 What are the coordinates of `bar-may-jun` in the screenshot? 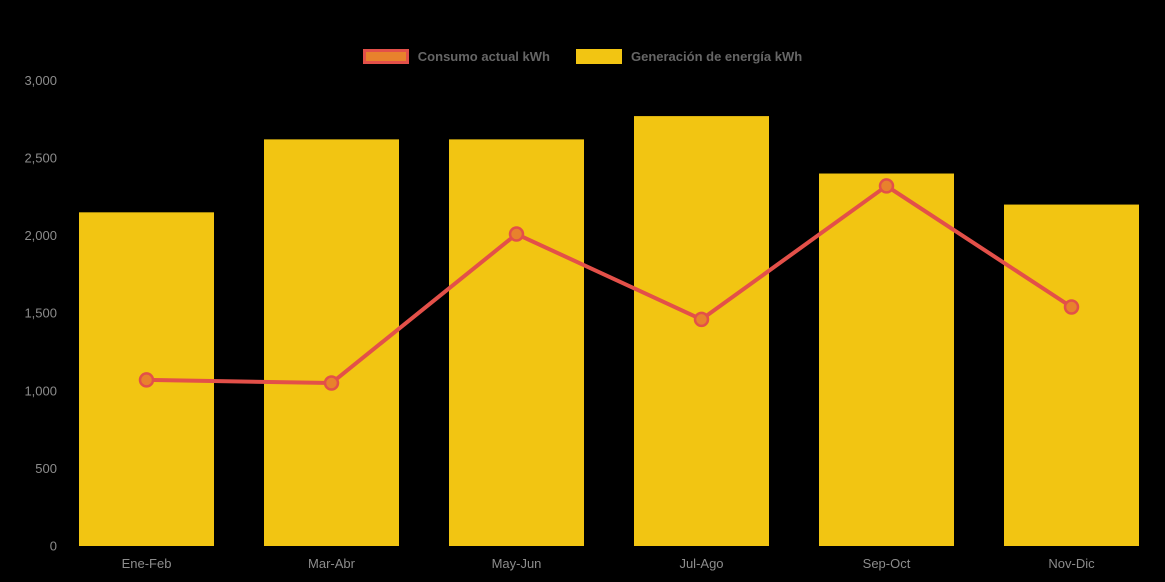 It's located at (516, 342).